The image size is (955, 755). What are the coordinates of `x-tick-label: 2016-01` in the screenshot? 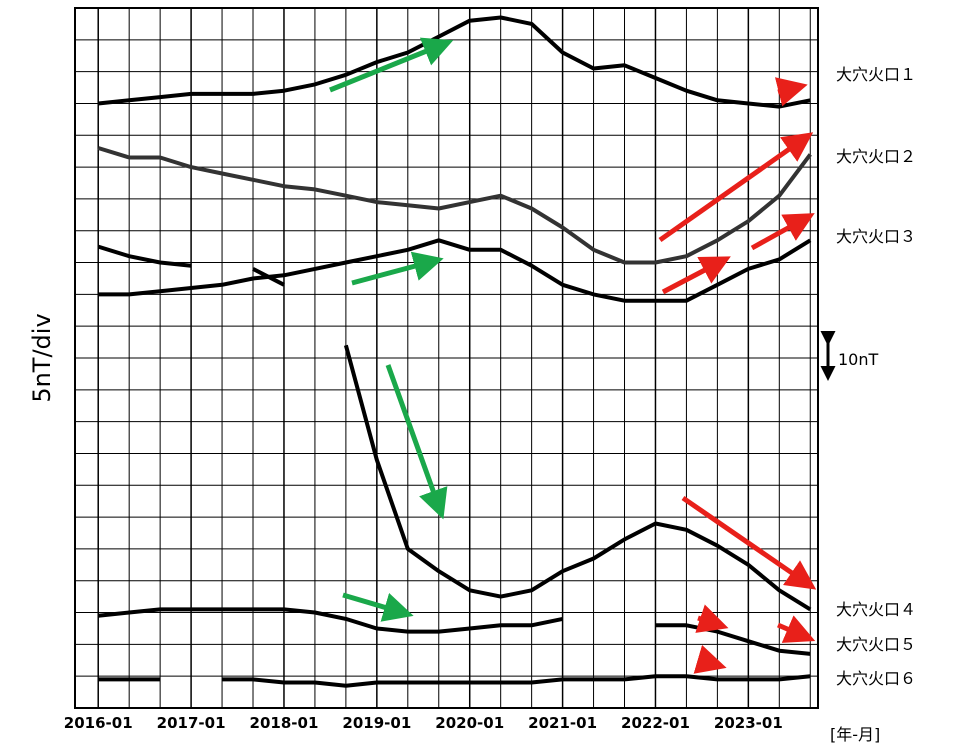 It's located at (98, 723).